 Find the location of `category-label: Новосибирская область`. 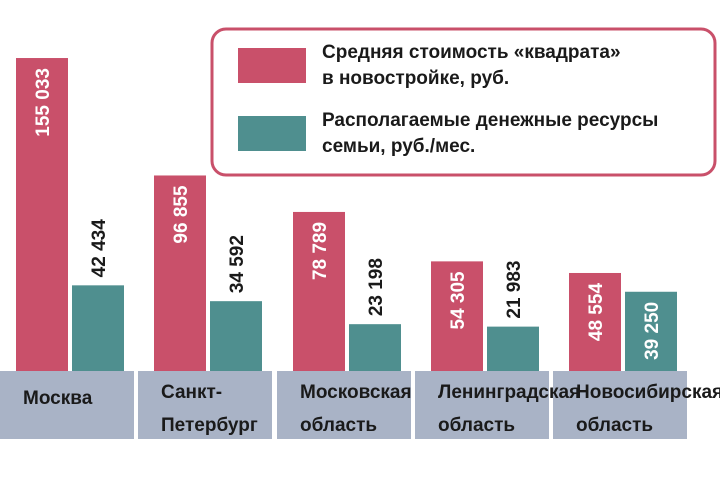

category-label: Новосибирская область is located at coordinates (648, 409).